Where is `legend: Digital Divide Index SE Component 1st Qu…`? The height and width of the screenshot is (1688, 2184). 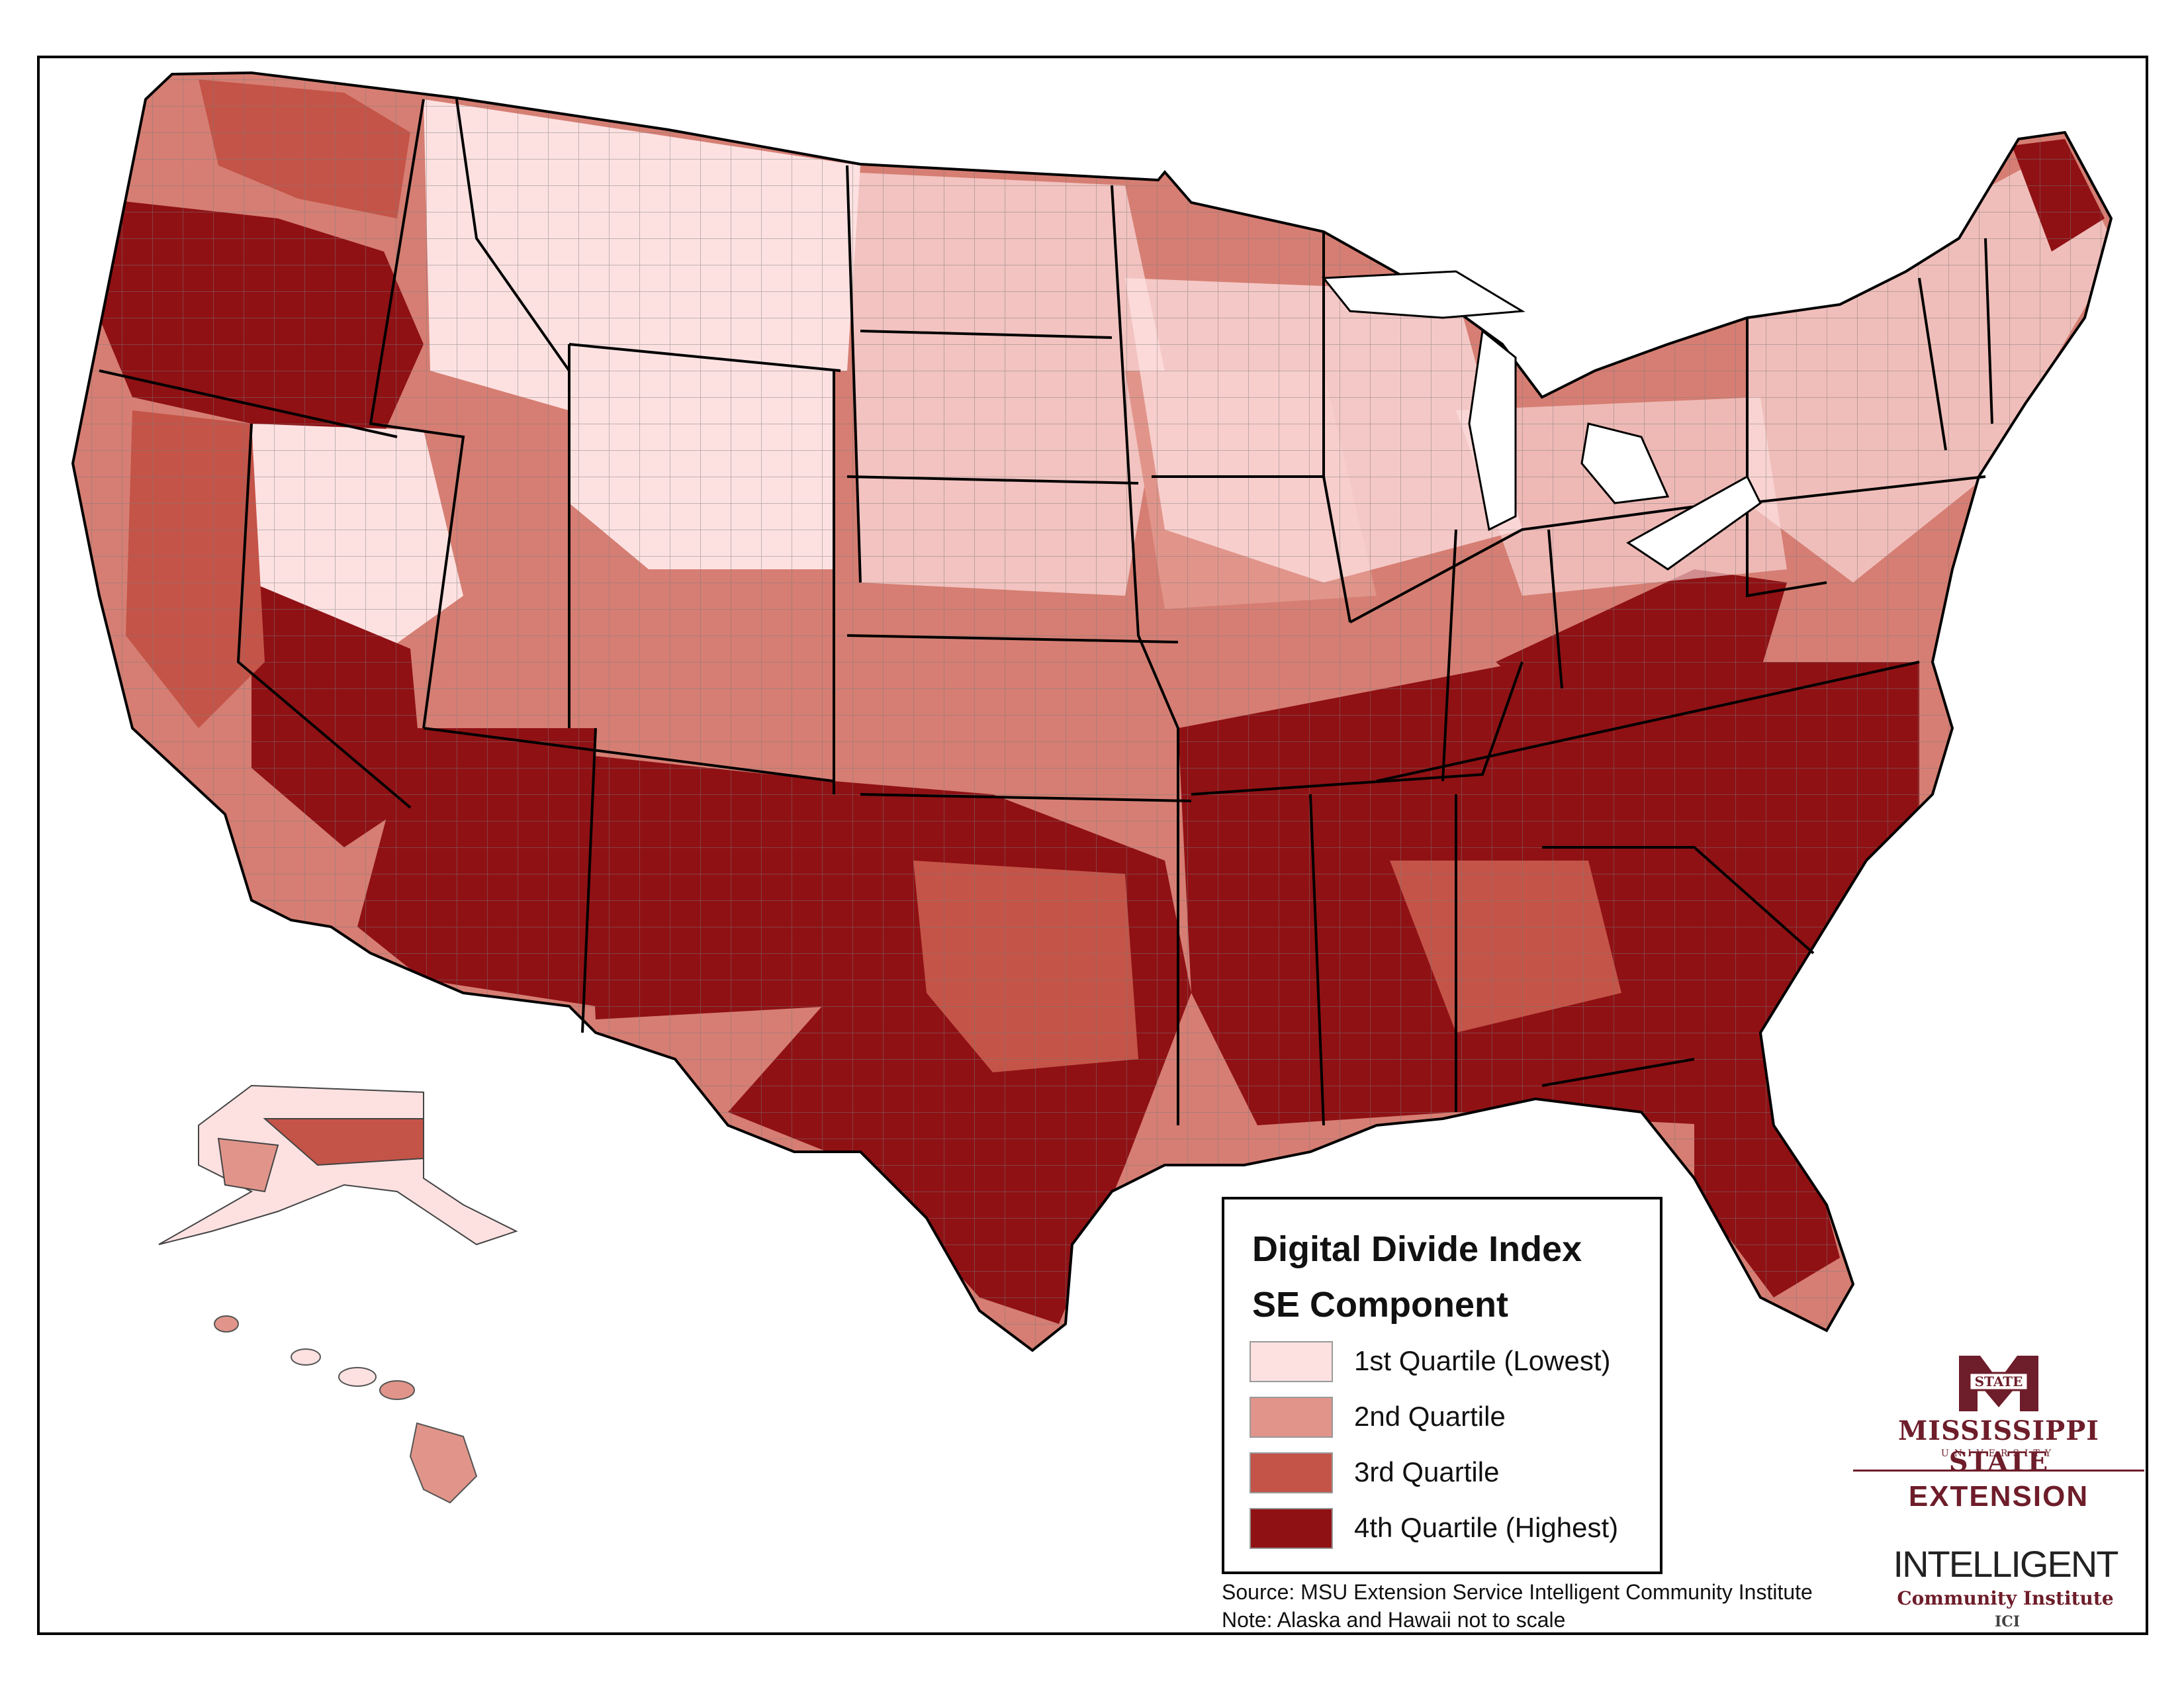
legend: Digital Divide Index SE Component 1st Qu… is located at coordinates (1442, 1385).